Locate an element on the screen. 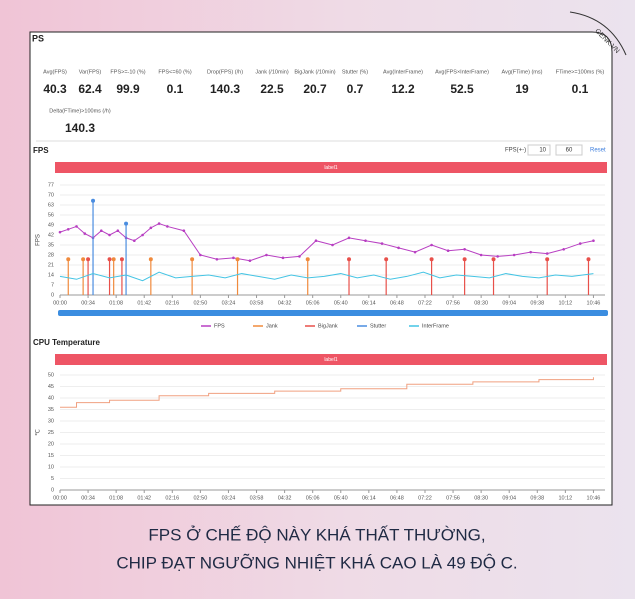  stat-label: Avg(FTime) (ms) is located at coordinates (522, 72).